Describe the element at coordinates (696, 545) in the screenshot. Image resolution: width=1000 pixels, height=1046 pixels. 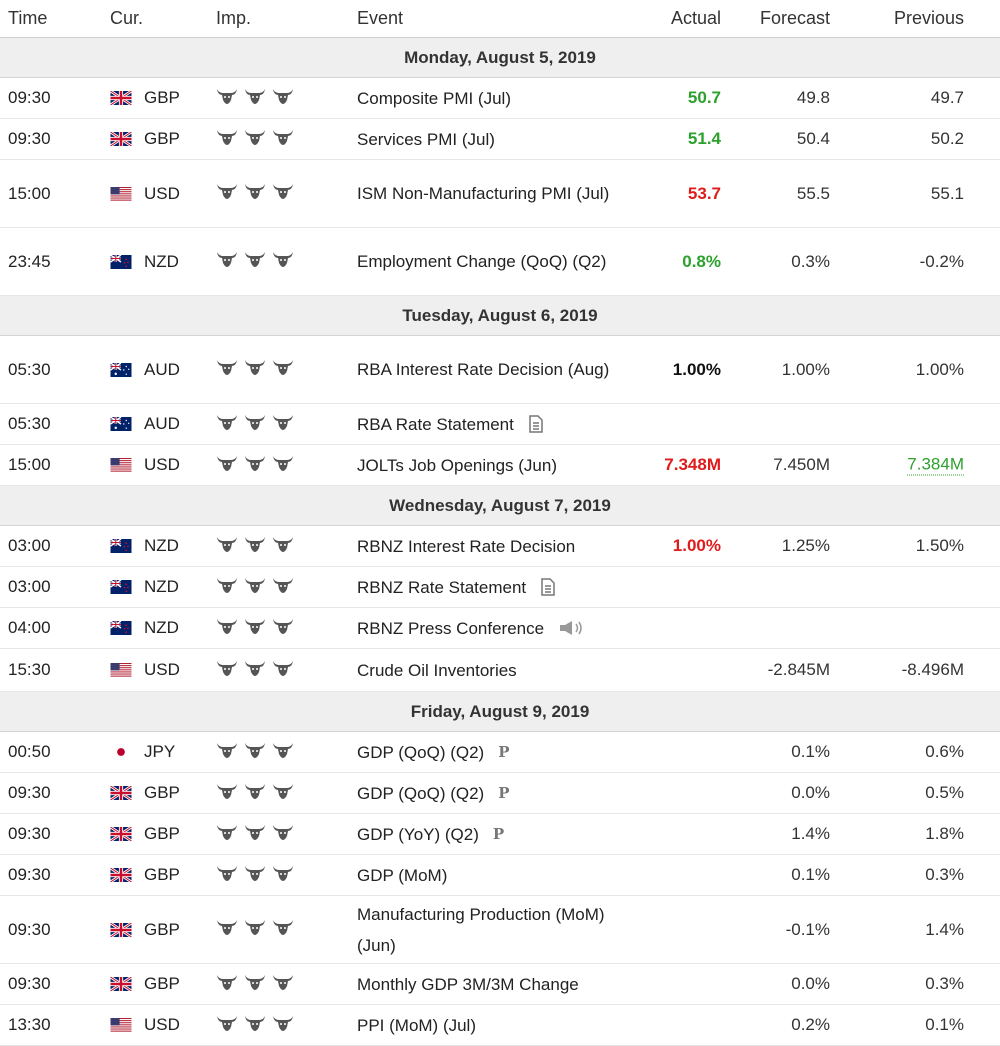
I see `actual-value: 1.00%` at that location.